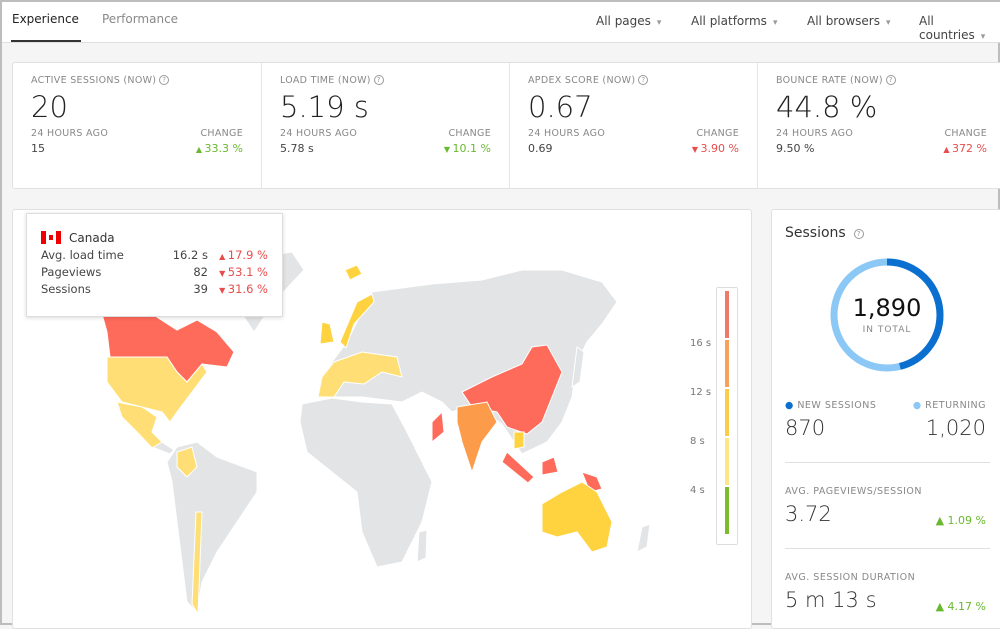 The image size is (1000, 629). I want to click on kpi-label-text: BOUNCE RATE (NOW), so click(829, 80).